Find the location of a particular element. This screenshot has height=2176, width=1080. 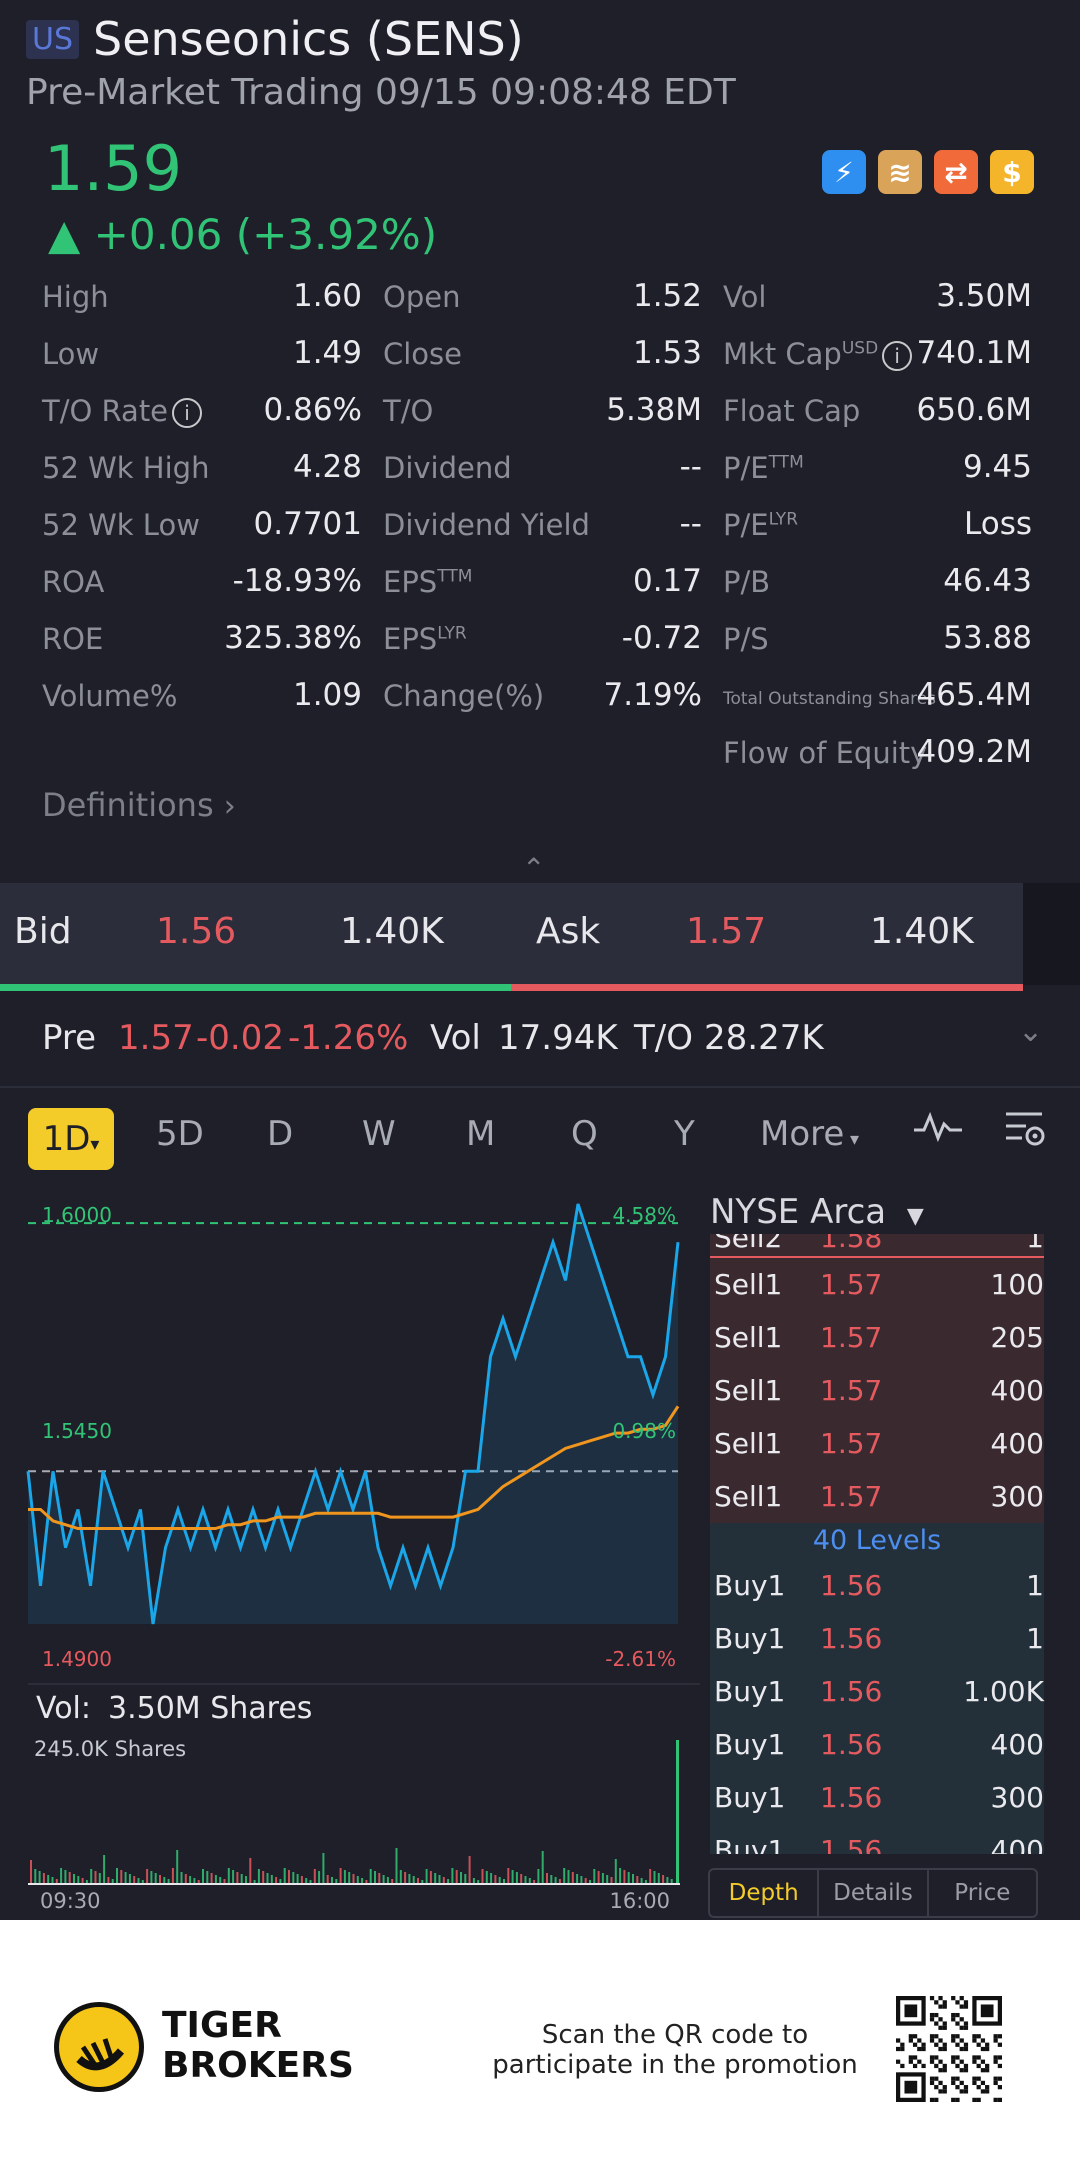

stat-value: 1.53 is located at coordinates (667, 353).